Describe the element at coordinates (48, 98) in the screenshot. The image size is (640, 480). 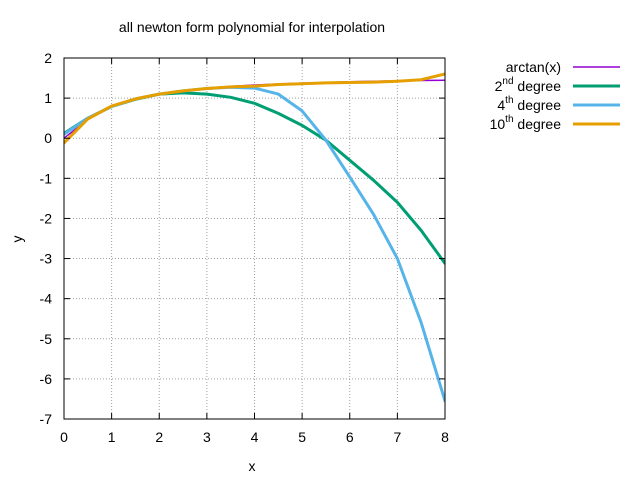
I see `y-tick-label: 1` at that location.